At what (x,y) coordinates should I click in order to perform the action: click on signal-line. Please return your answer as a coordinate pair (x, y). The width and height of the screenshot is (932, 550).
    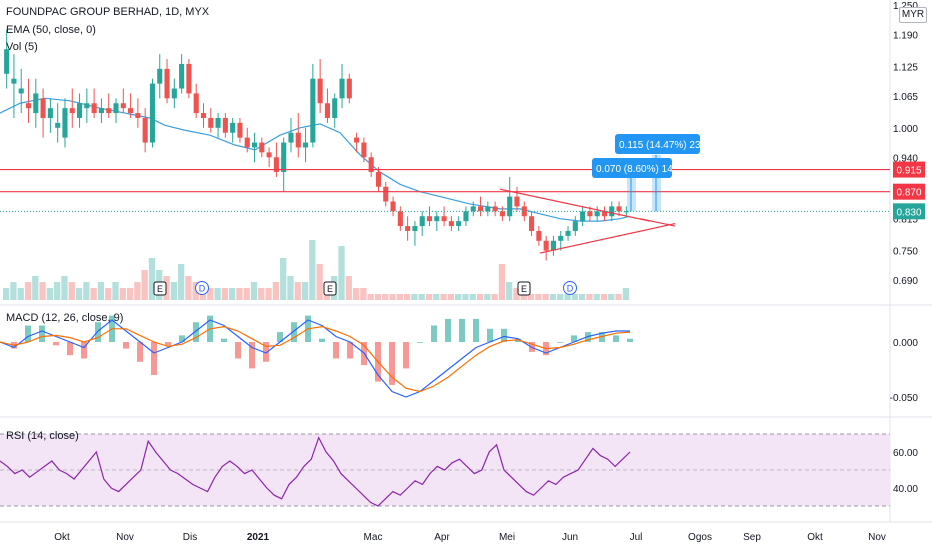
    Looking at the image, I should click on (315, 359).